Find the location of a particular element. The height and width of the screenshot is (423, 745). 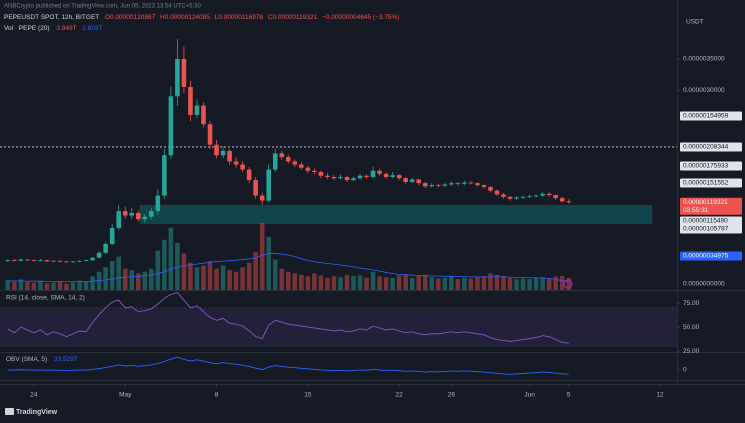

obv-line is located at coordinates (288, 365).